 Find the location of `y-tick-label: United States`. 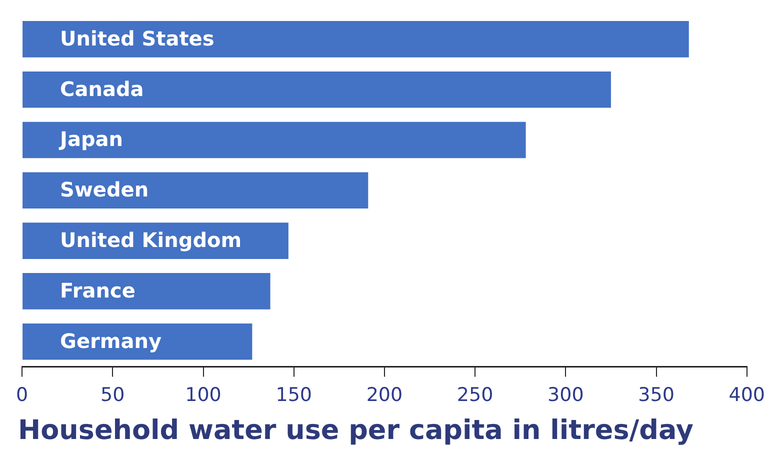

y-tick-label: United States is located at coordinates (137, 38).